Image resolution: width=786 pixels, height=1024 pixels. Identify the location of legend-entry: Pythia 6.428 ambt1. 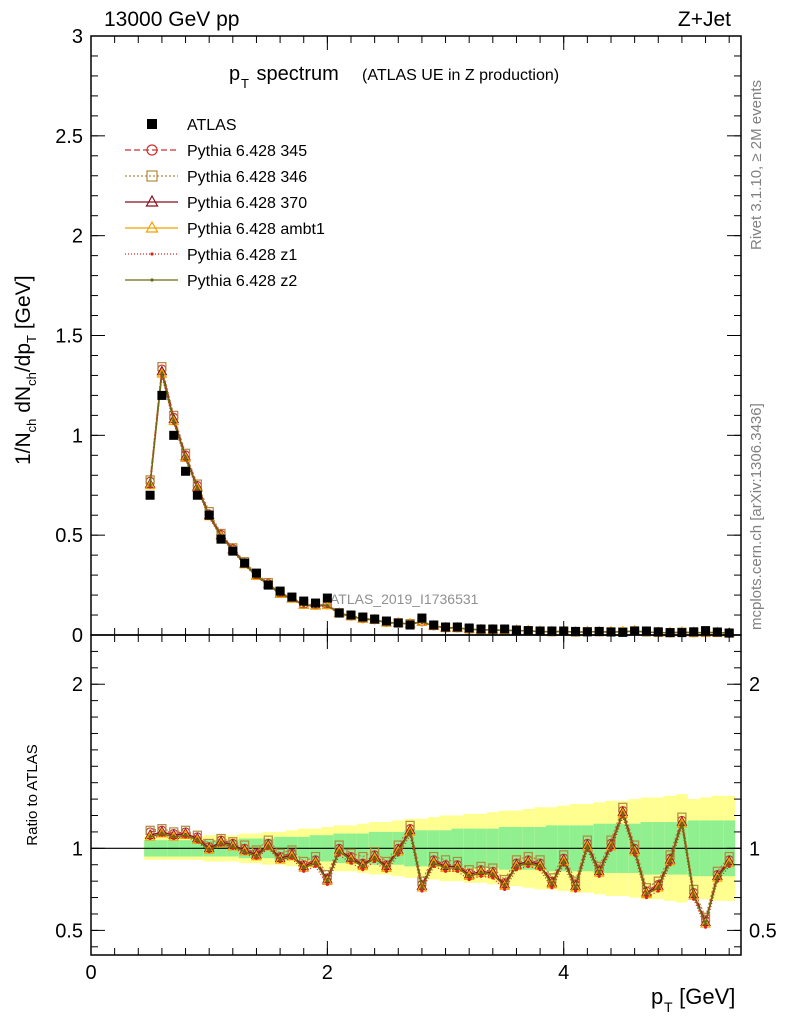
(225, 229).